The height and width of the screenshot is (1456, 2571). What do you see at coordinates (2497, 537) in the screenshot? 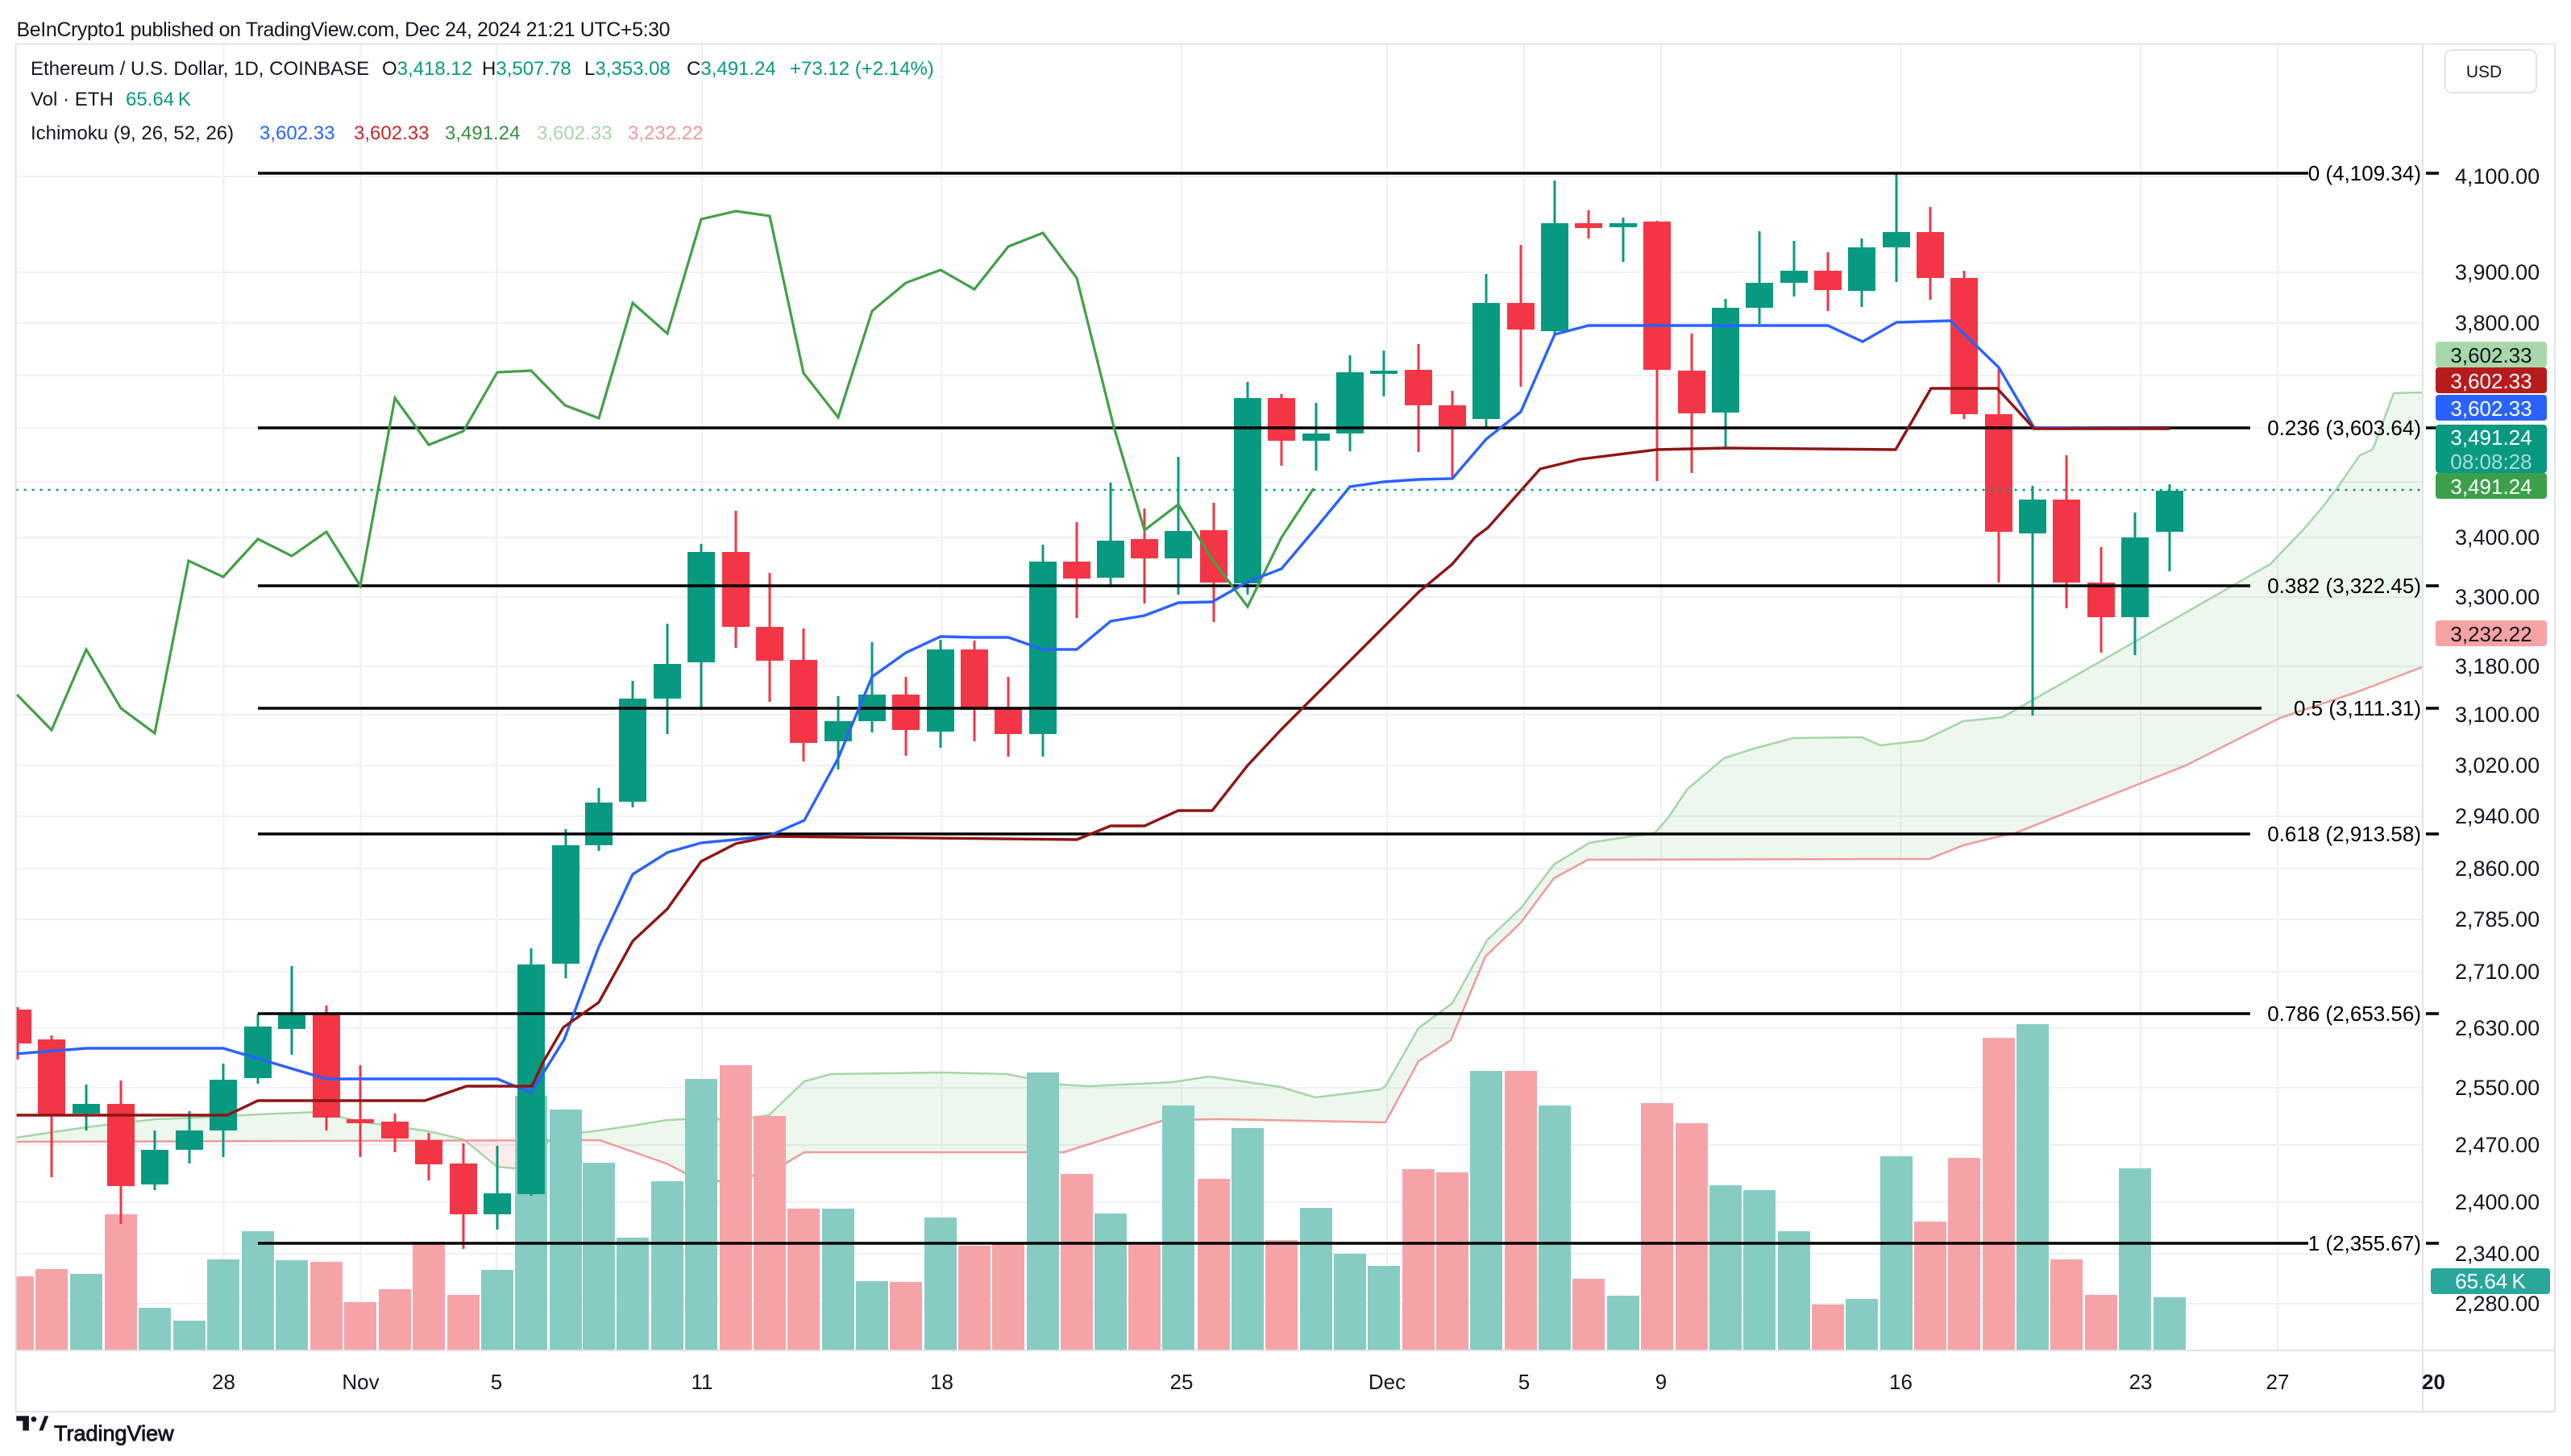
I see `svg-text: 3,400.00` at bounding box center [2497, 537].